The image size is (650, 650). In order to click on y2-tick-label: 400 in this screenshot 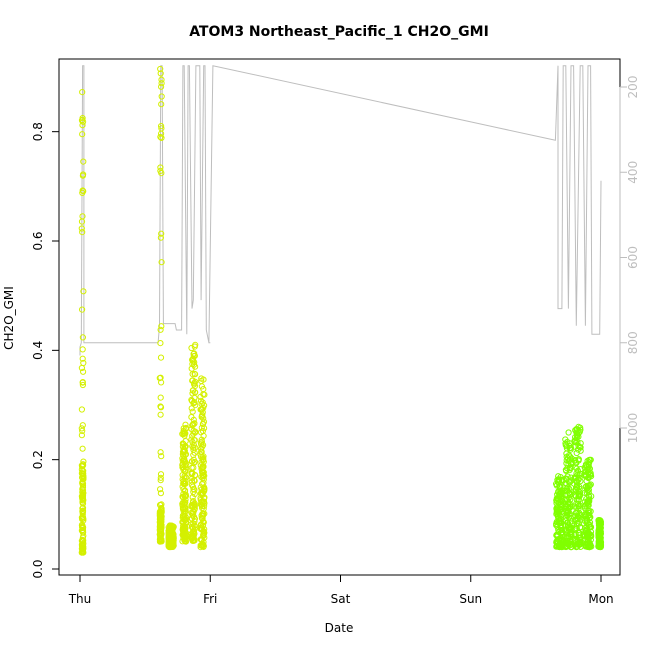, I will do `click(633, 172)`.